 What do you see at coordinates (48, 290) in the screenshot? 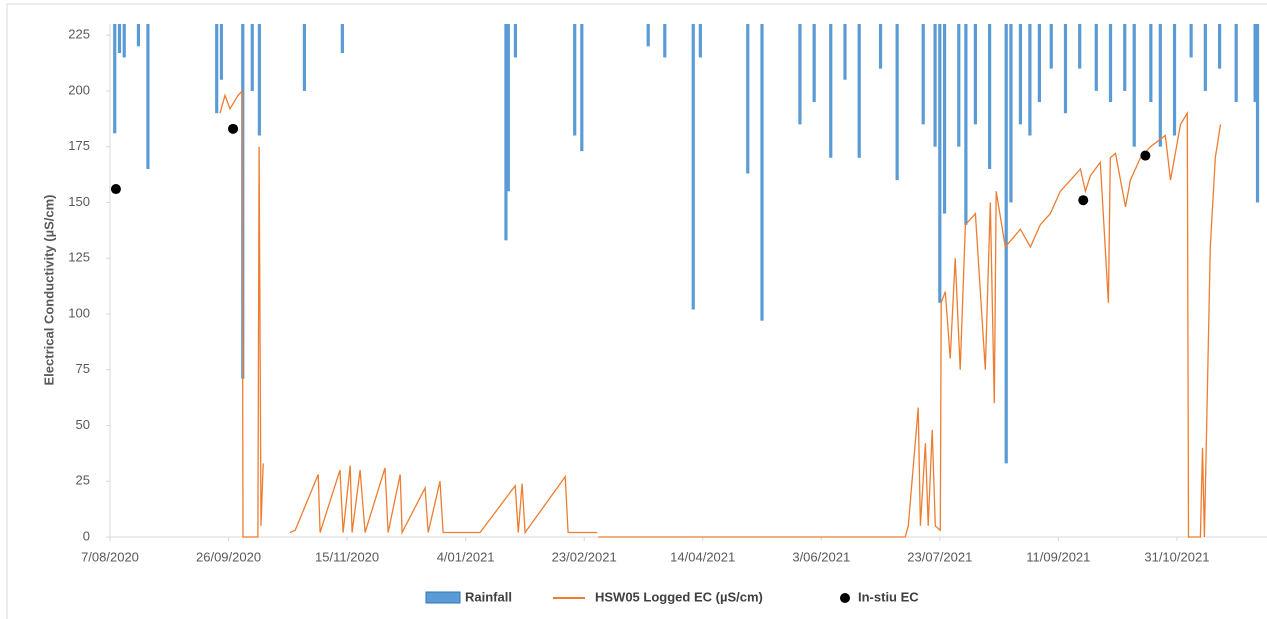
I see `y-axis-label: Electrical Conductivity (µS/cm)` at bounding box center [48, 290].